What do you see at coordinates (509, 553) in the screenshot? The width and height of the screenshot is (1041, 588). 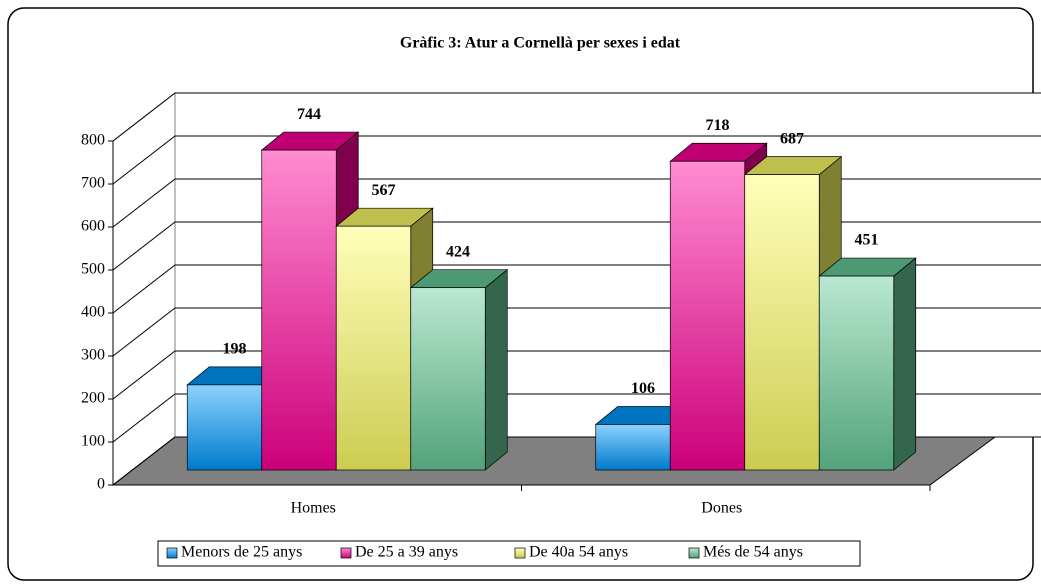 I see `legend-box` at bounding box center [509, 553].